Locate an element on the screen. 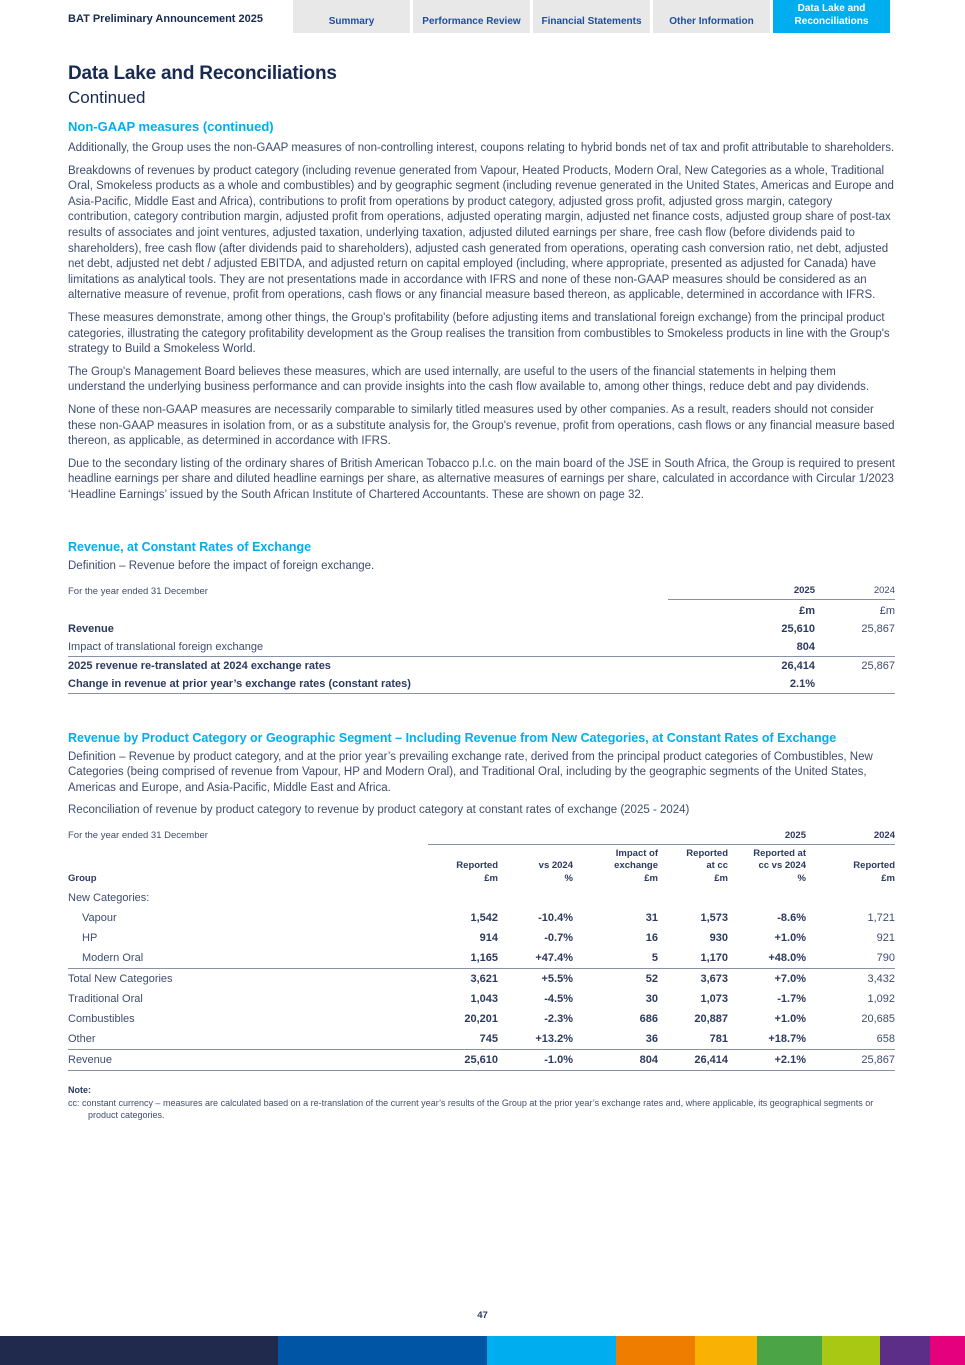 The image size is (965, 1365). col-header-reported: Reported £m is located at coordinates (477, 872).